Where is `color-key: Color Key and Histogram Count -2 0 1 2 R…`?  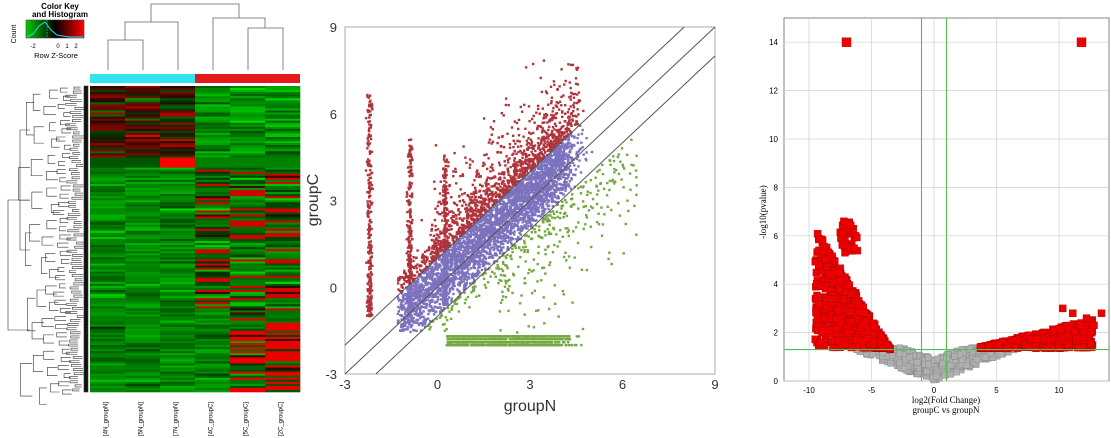
color-key: Color Key and Histogram Count -2 0 1 2 R… is located at coordinates (49, 31).